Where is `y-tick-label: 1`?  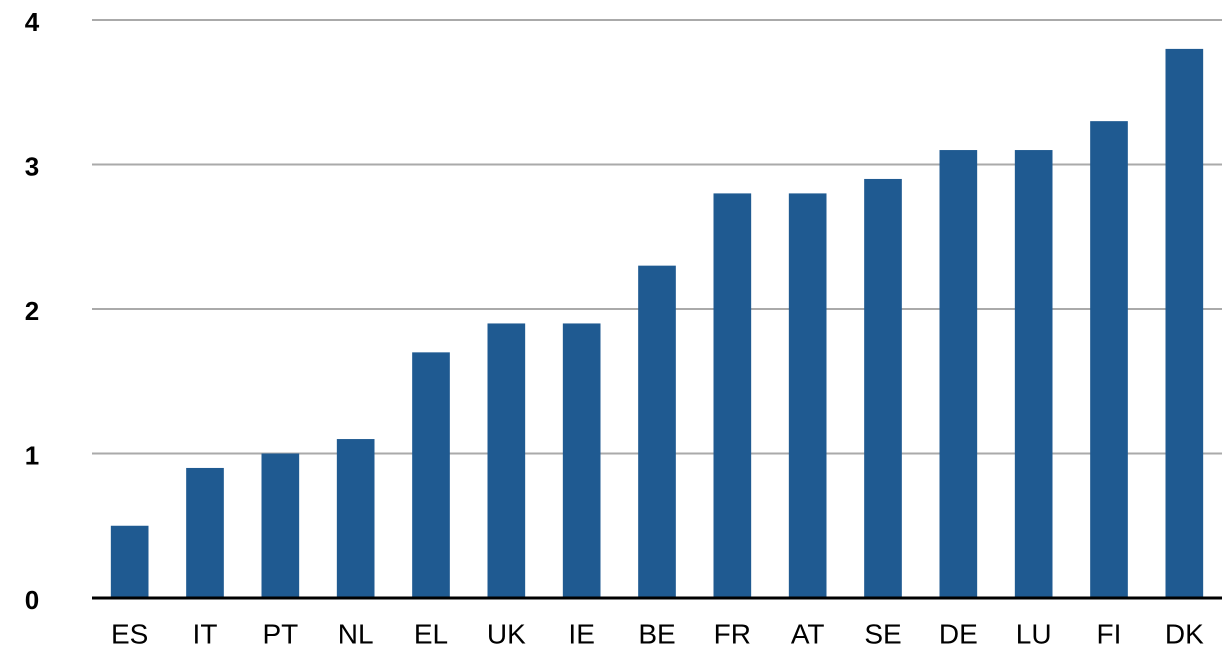 y-tick-label: 1 is located at coordinates (32, 455).